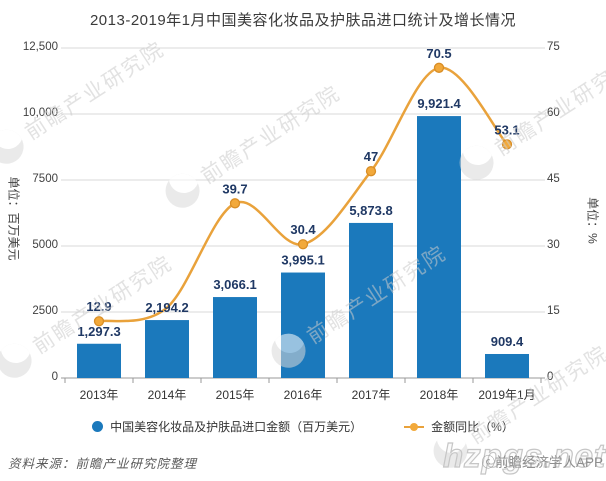 This screenshot has height=481, width=606. I want to click on bar-series-swatch-icon, so click(98, 426).